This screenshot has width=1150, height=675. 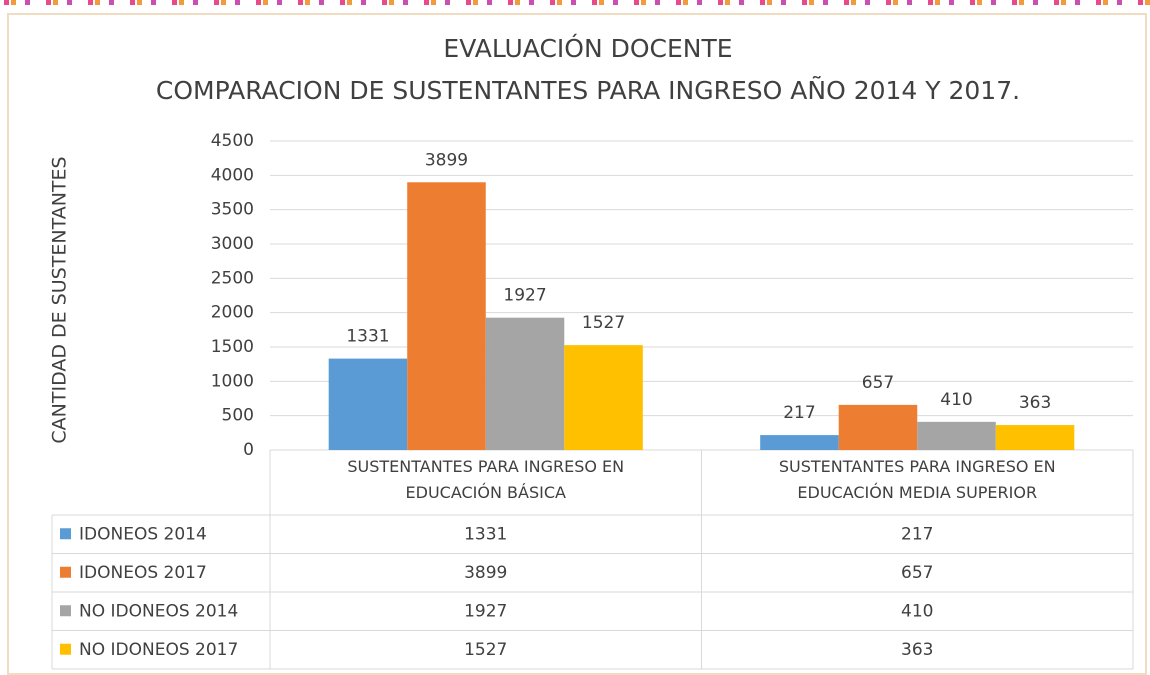 What do you see at coordinates (60, 299) in the screenshot?
I see `y-axis-label: CANTIDAD DE SUSTENTANTES` at bounding box center [60, 299].